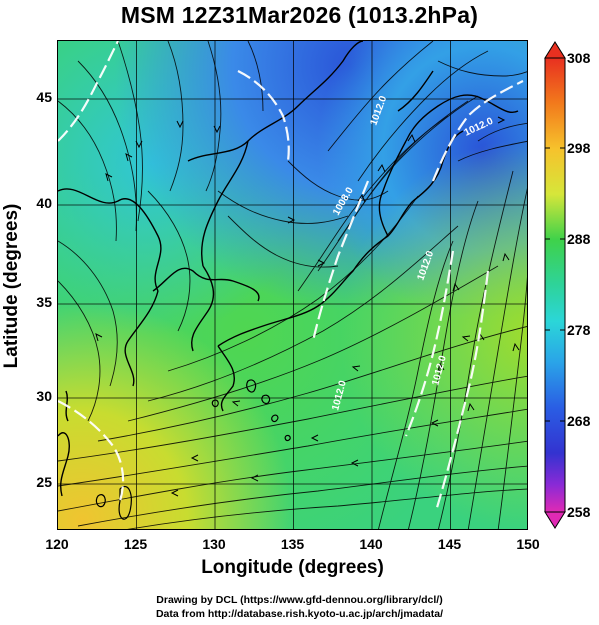 The width and height of the screenshot is (599, 625). I want to click on colorbar-label-308: 308, so click(579, 58).